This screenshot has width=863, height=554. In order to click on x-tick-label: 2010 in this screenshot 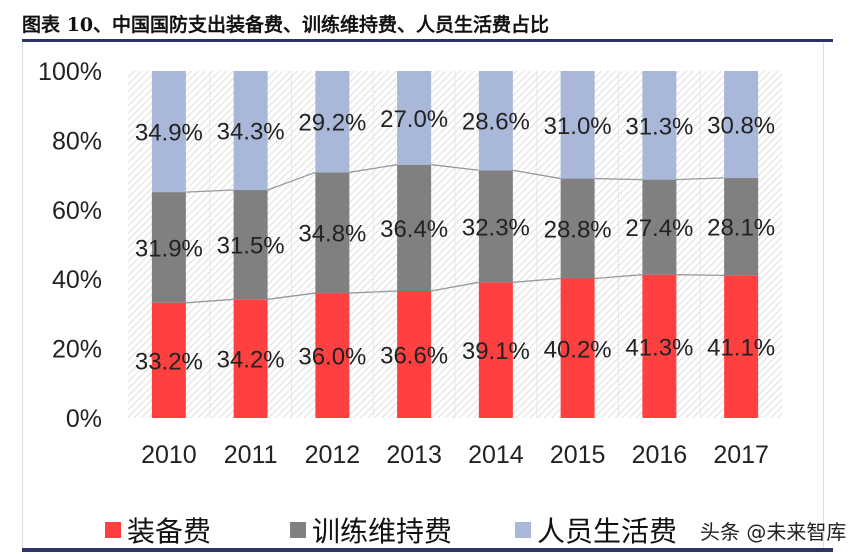, I will do `click(169, 455)`.